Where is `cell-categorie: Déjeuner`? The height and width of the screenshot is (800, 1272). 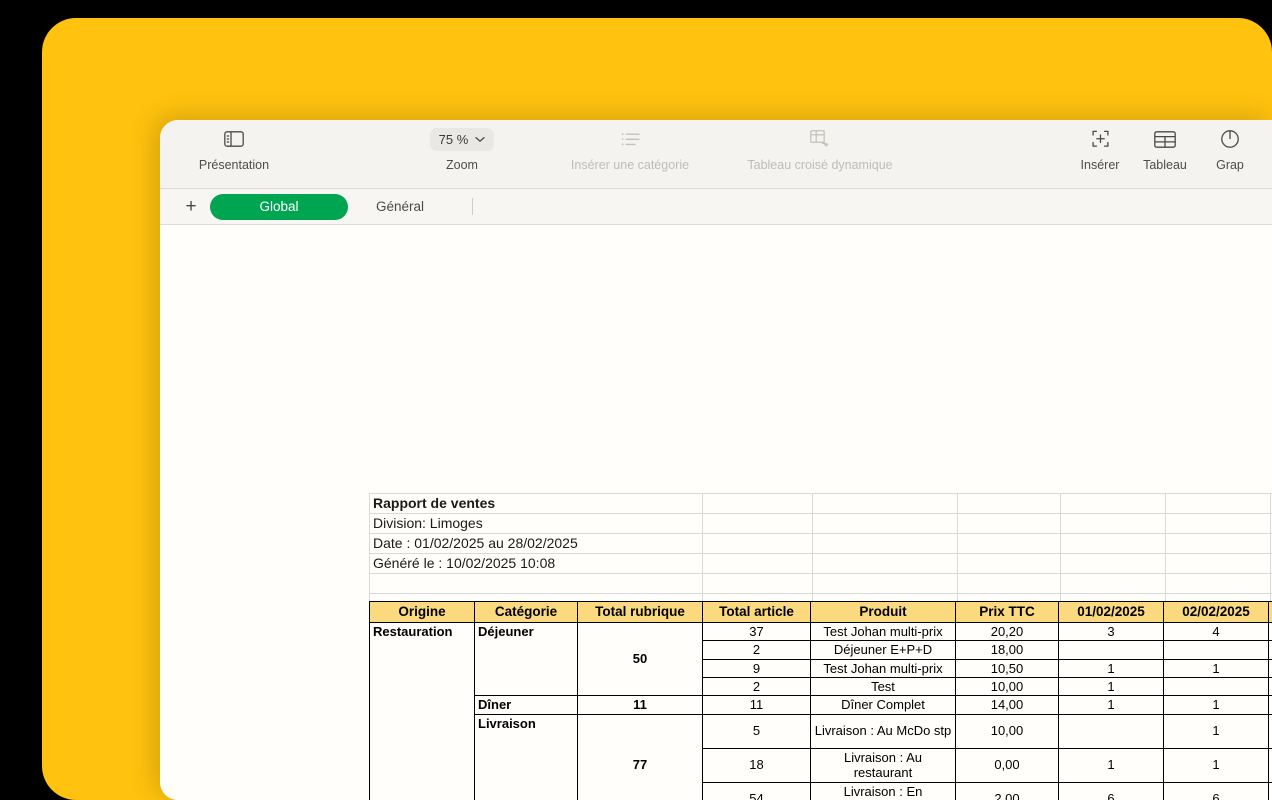
cell-categorie: Déjeuner is located at coordinates (526, 659).